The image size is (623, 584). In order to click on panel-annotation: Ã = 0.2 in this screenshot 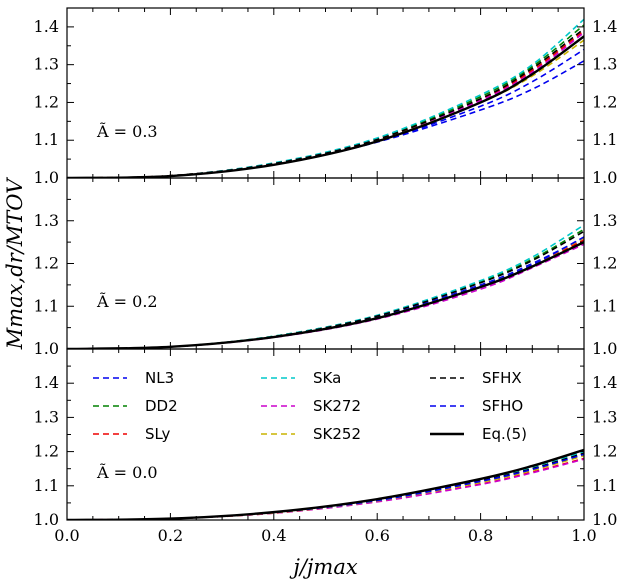, I will do `click(127, 301)`.